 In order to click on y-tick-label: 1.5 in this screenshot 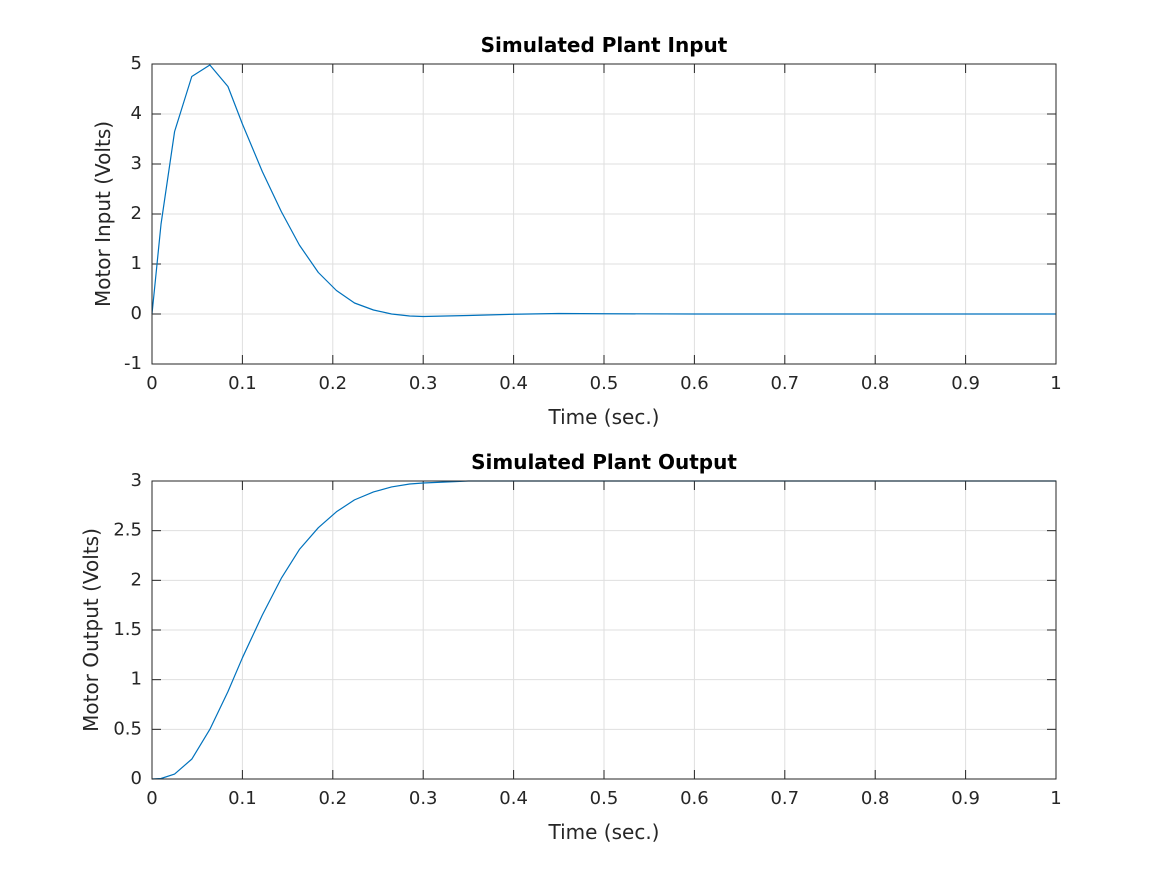, I will do `click(127, 629)`.